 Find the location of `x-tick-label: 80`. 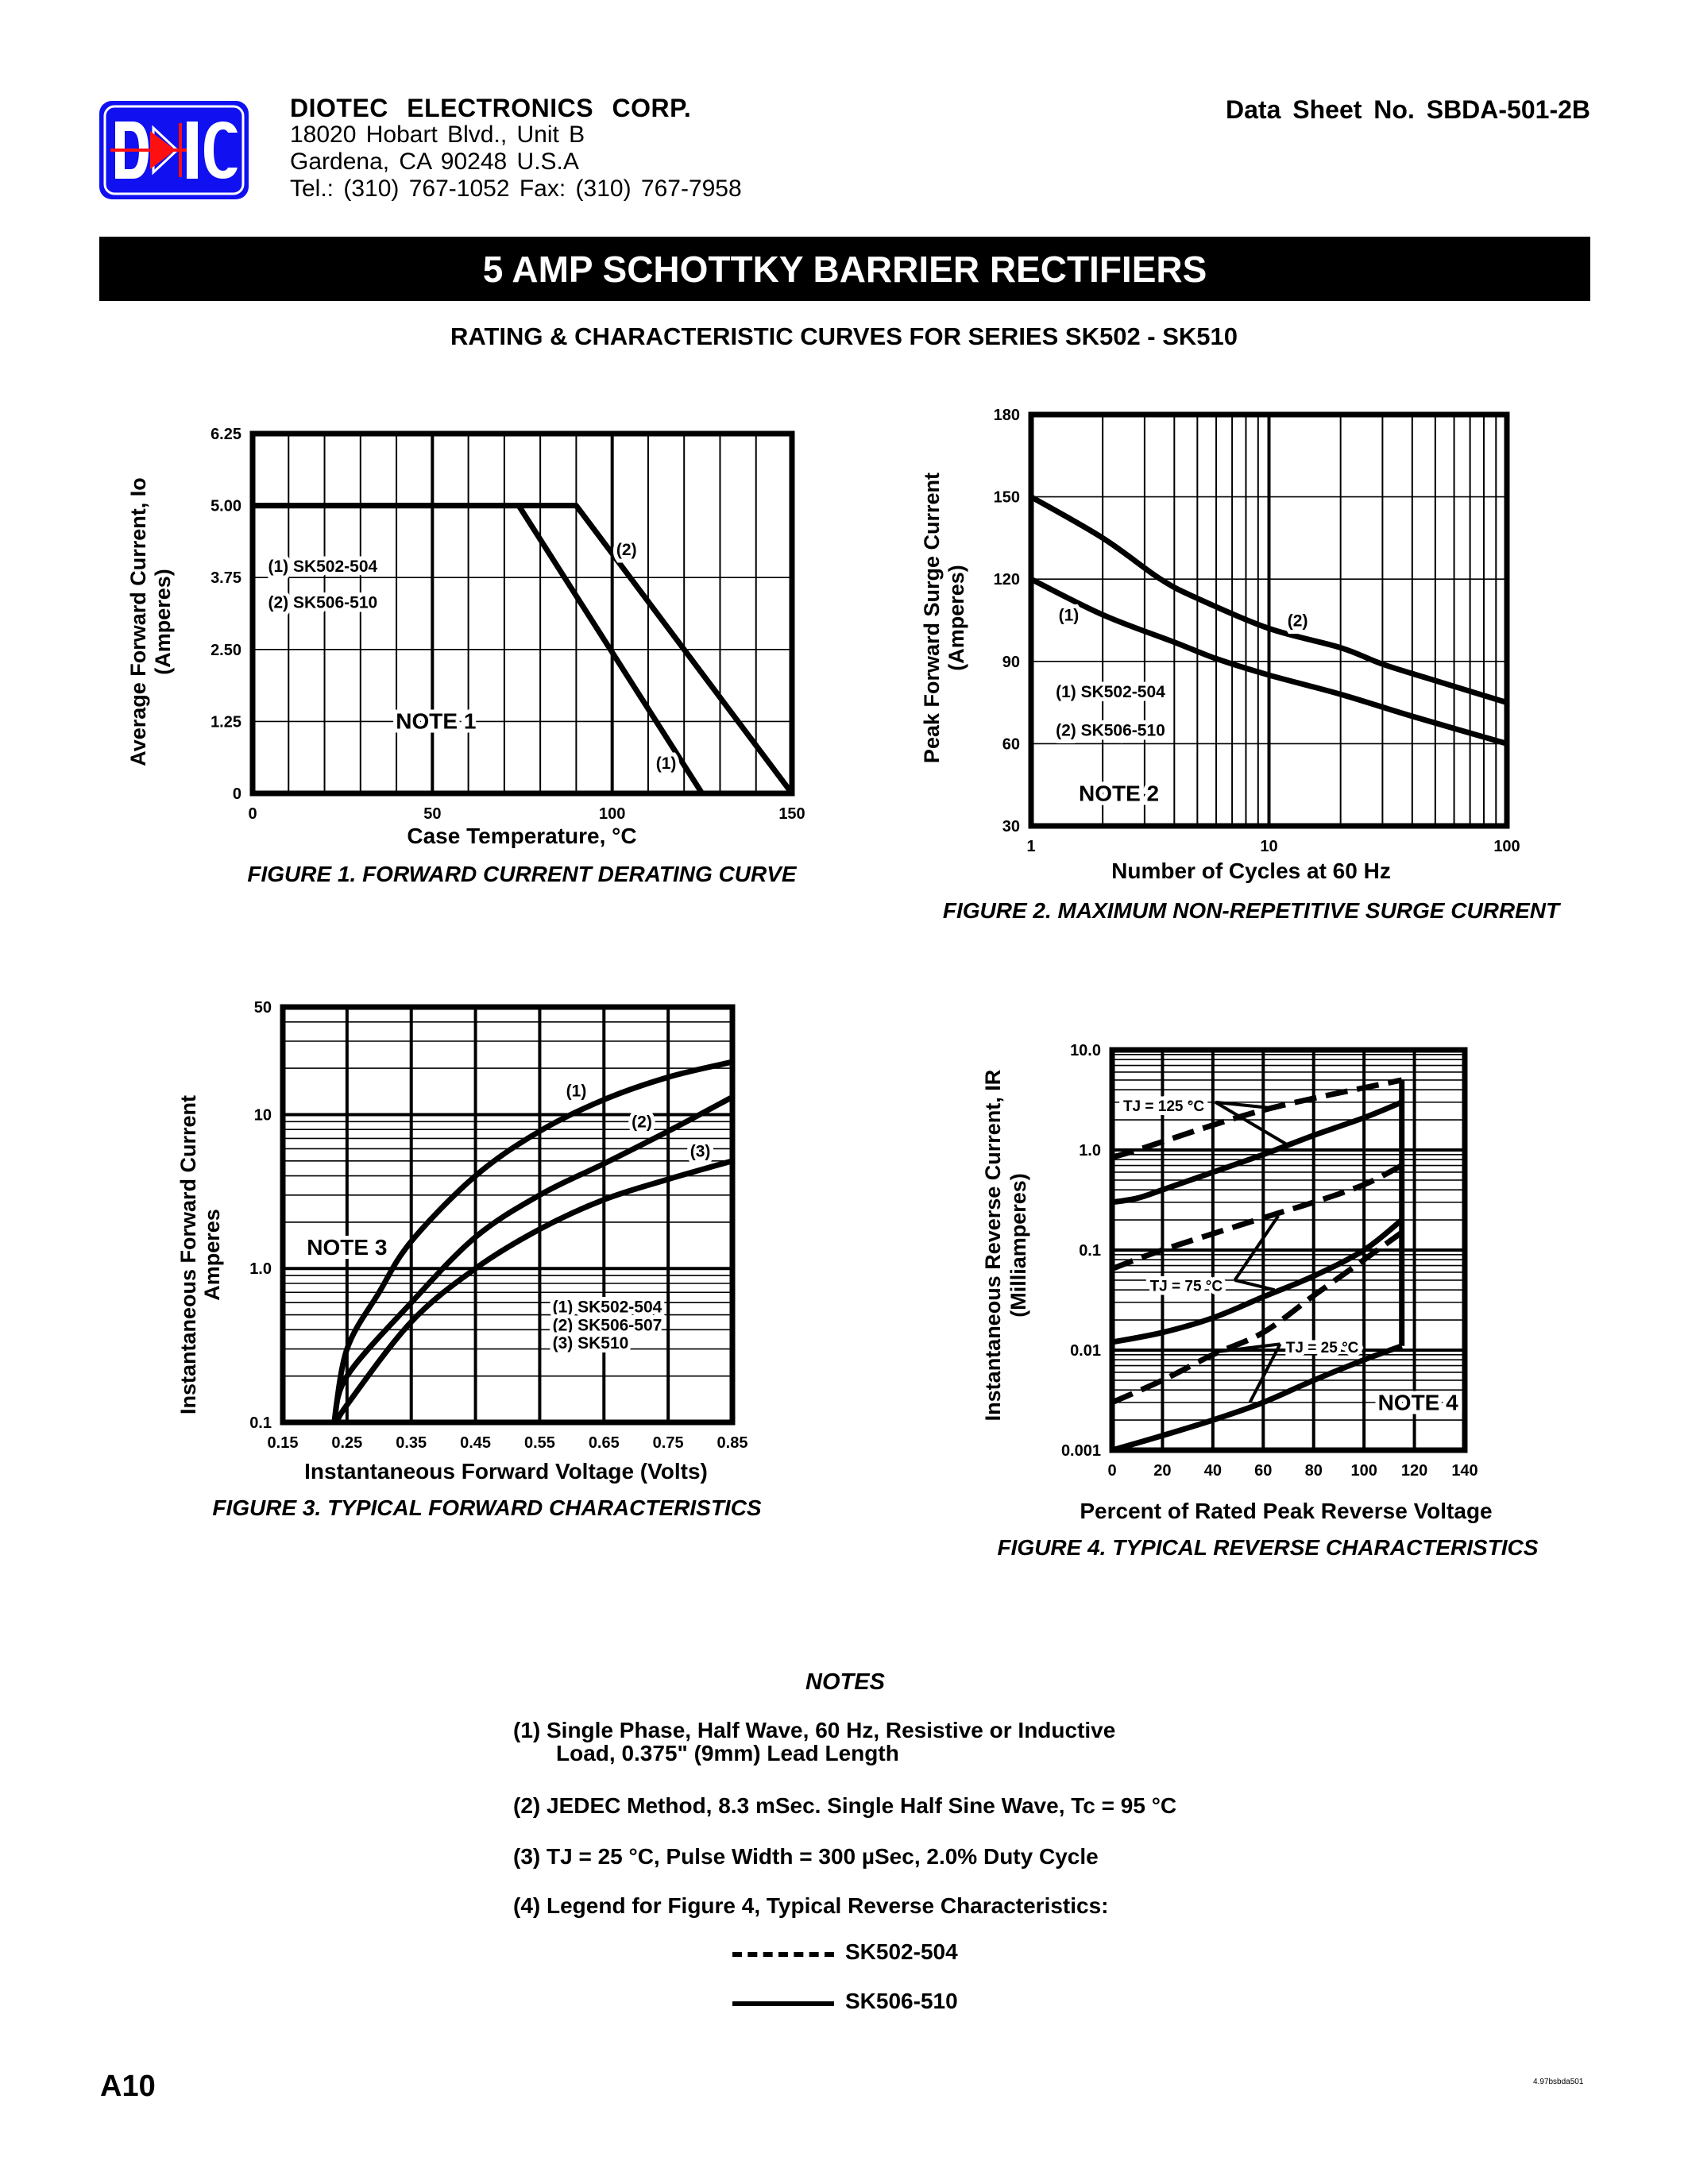

x-tick-label: 80 is located at coordinates (1314, 1471).